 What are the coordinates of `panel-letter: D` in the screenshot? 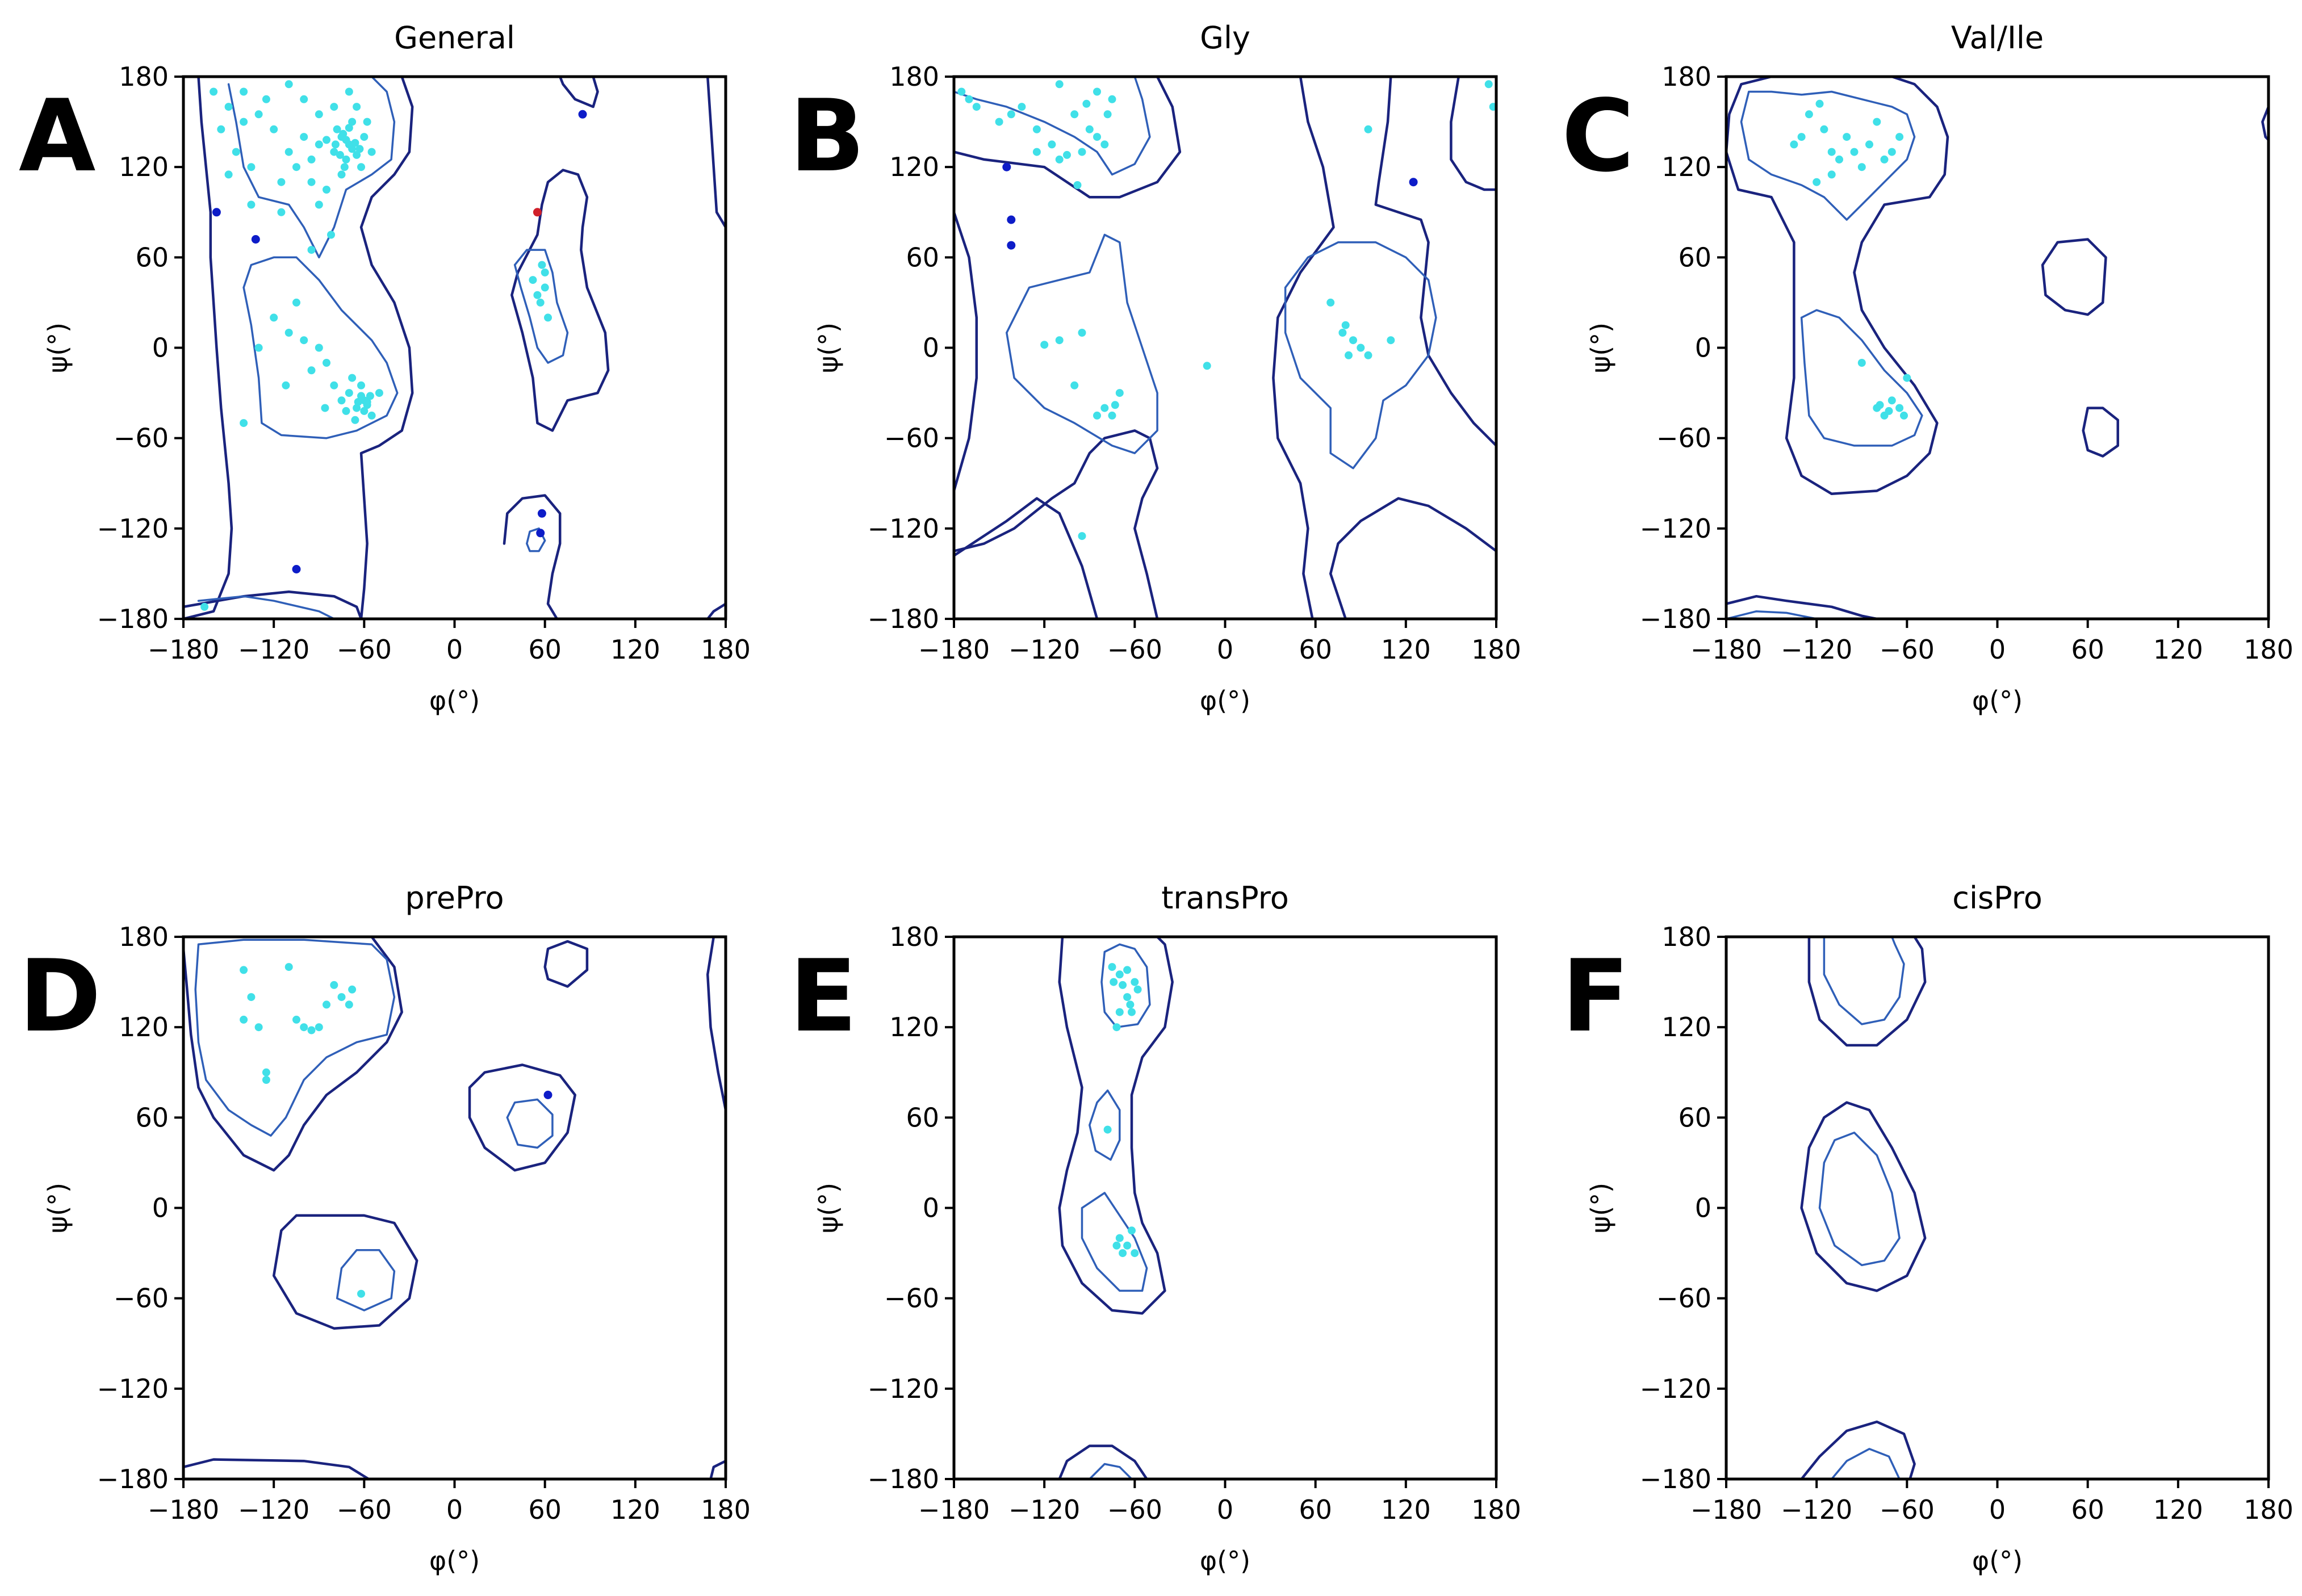 It's located at (60, 996).